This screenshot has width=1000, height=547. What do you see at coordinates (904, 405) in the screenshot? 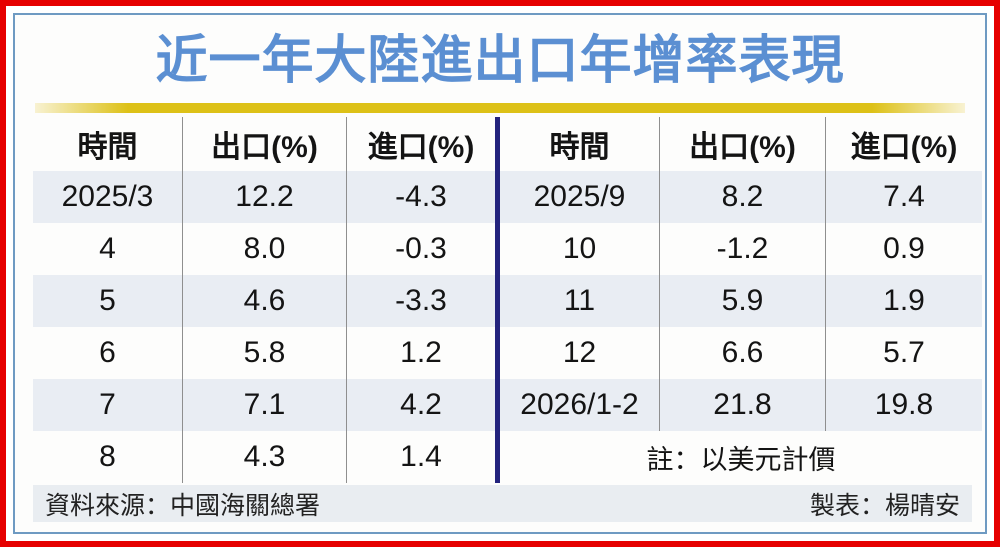
I see `table-cell: 19.8` at bounding box center [904, 405].